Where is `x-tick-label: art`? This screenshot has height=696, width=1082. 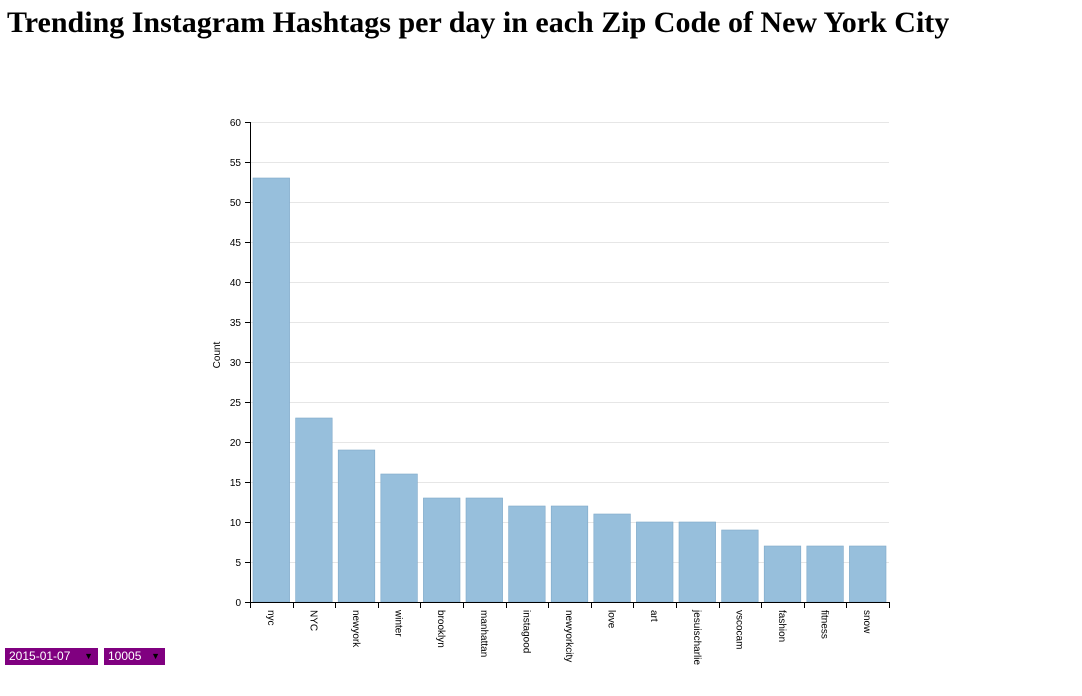 x-tick-label: art is located at coordinates (653, 616).